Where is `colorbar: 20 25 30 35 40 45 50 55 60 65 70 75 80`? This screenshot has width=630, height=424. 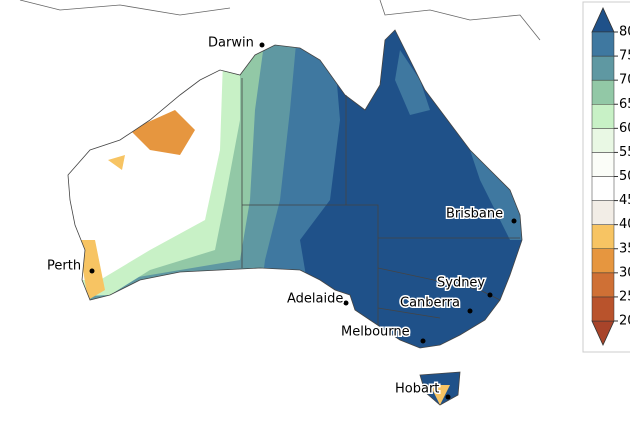 colorbar: 20 25 30 35 40 45 50 55 60 65 70 75 80 is located at coordinates (610, 176).